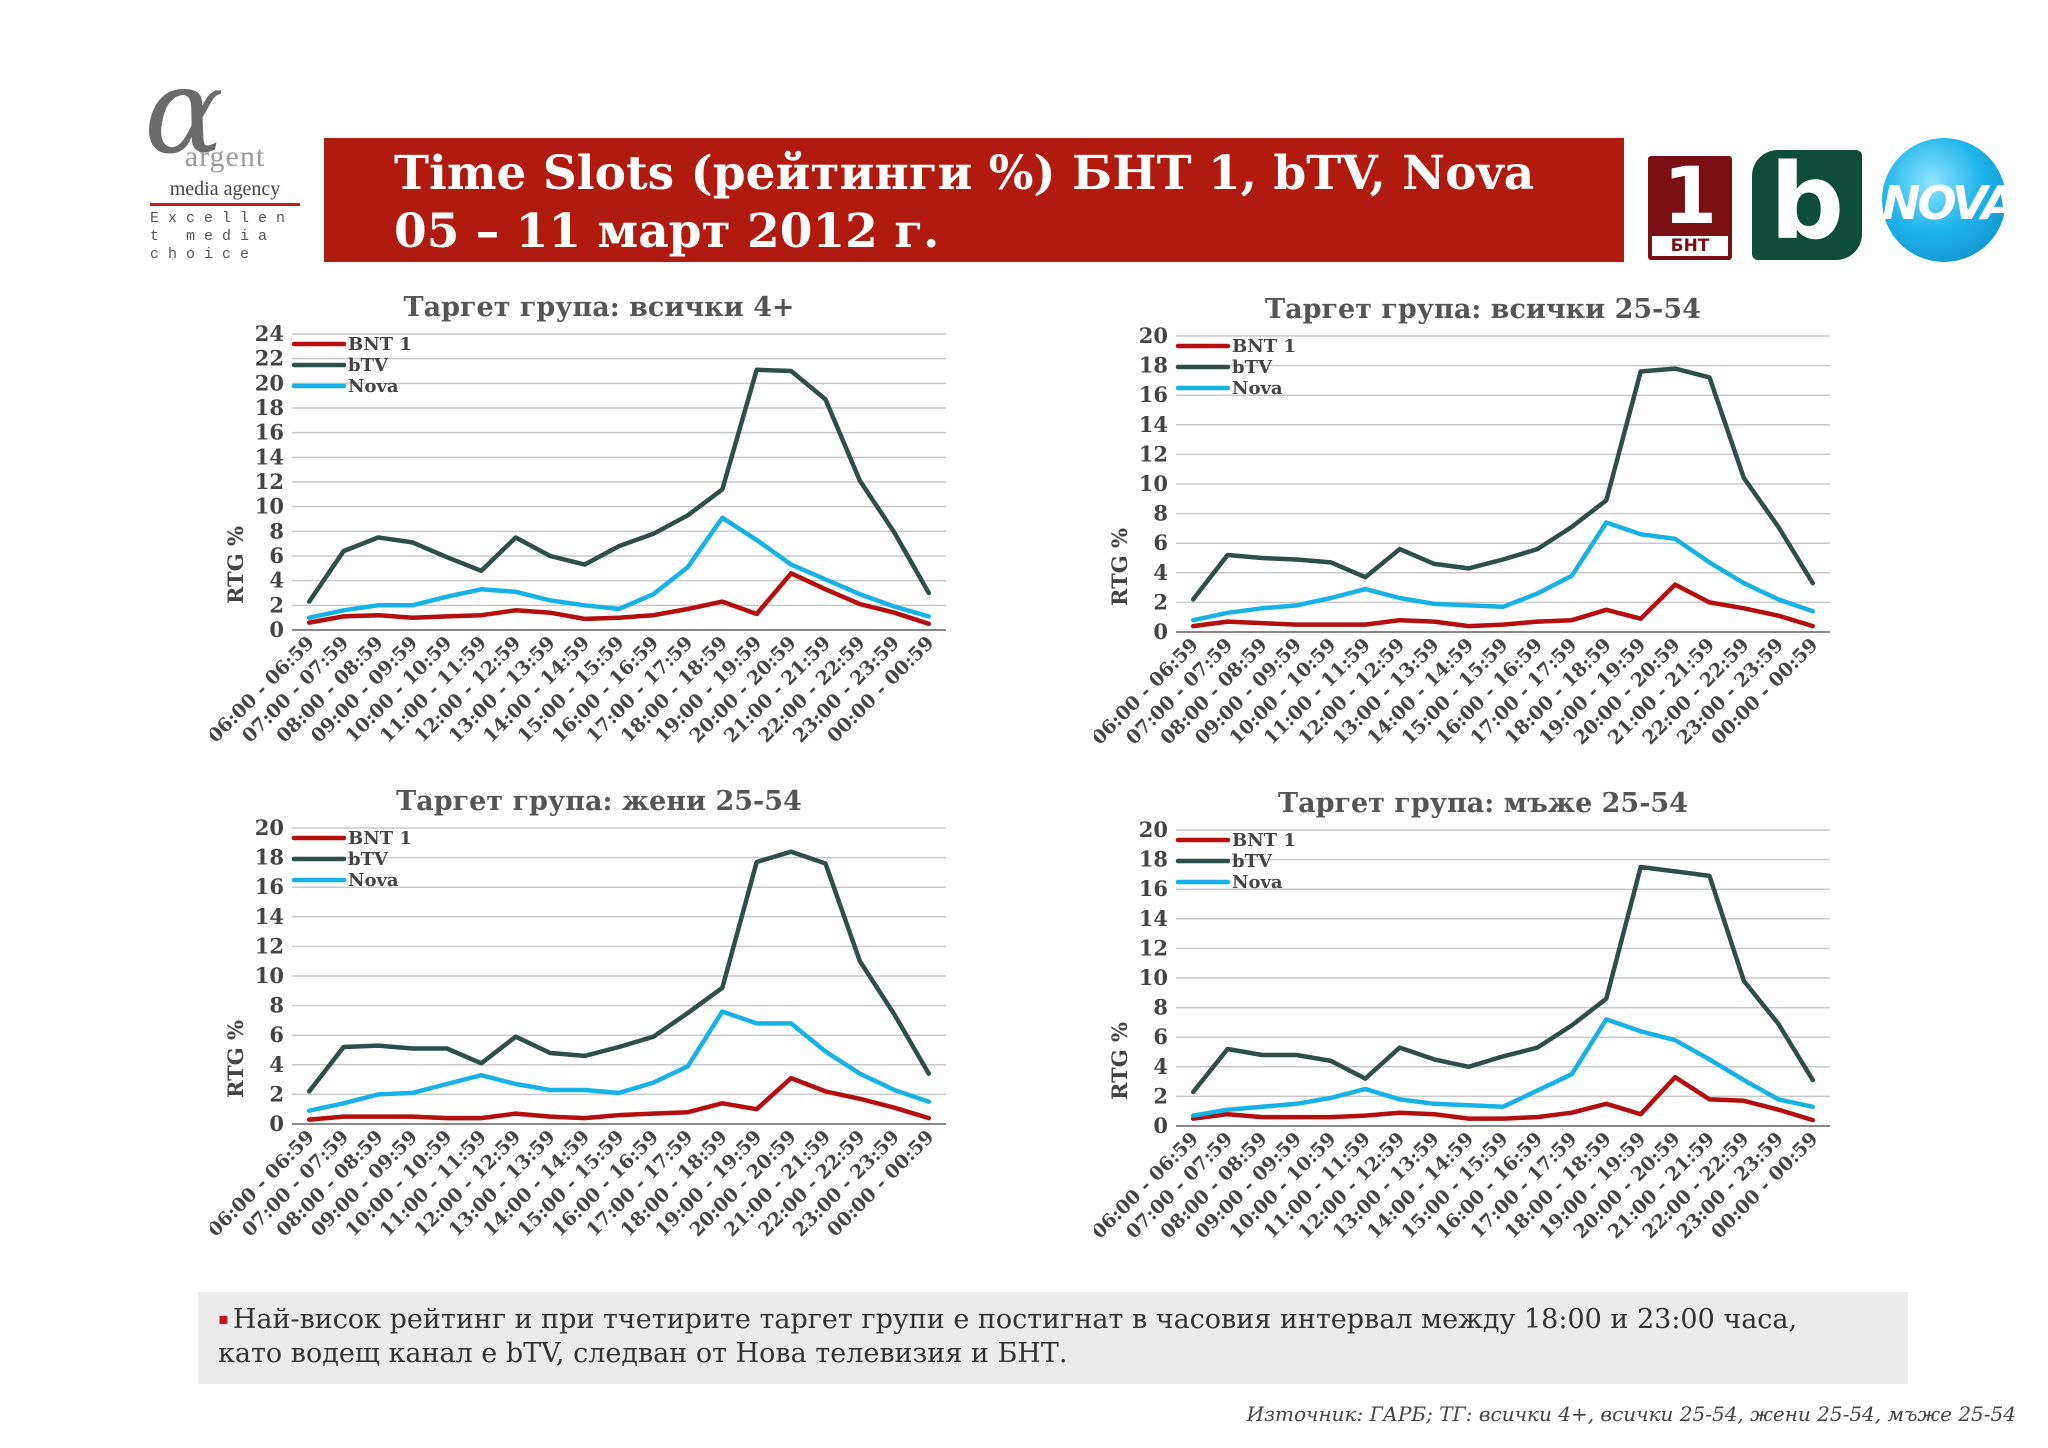  Describe the element at coordinates (269, 358) in the screenshot. I see `y-tick-label: 22` at that location.